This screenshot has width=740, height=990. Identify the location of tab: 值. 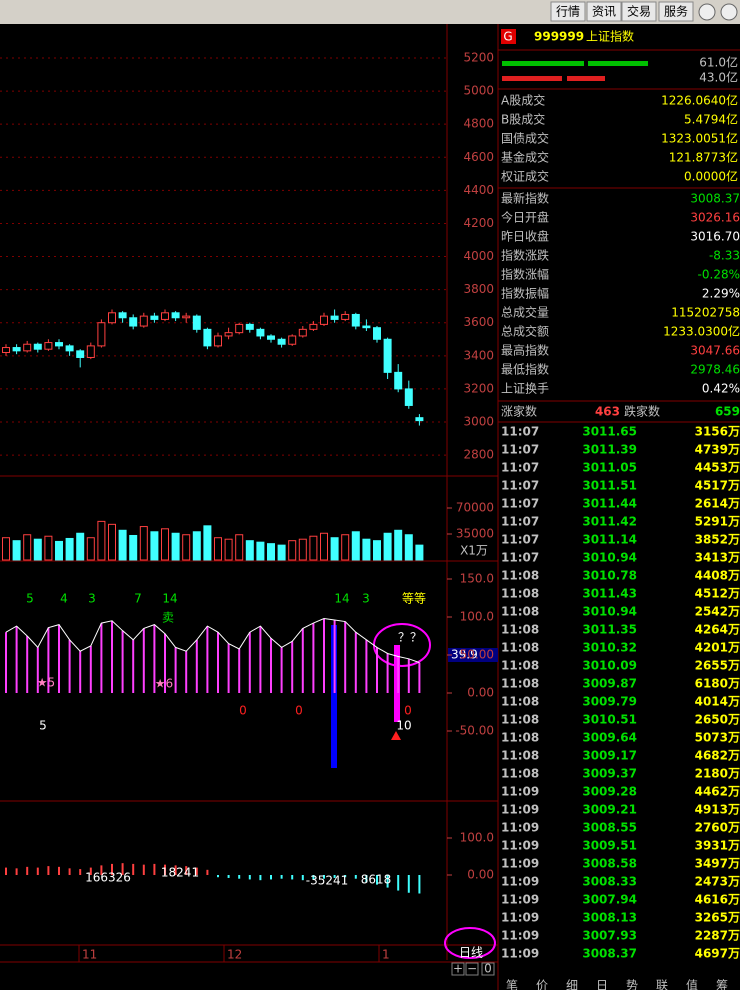
(692, 984).